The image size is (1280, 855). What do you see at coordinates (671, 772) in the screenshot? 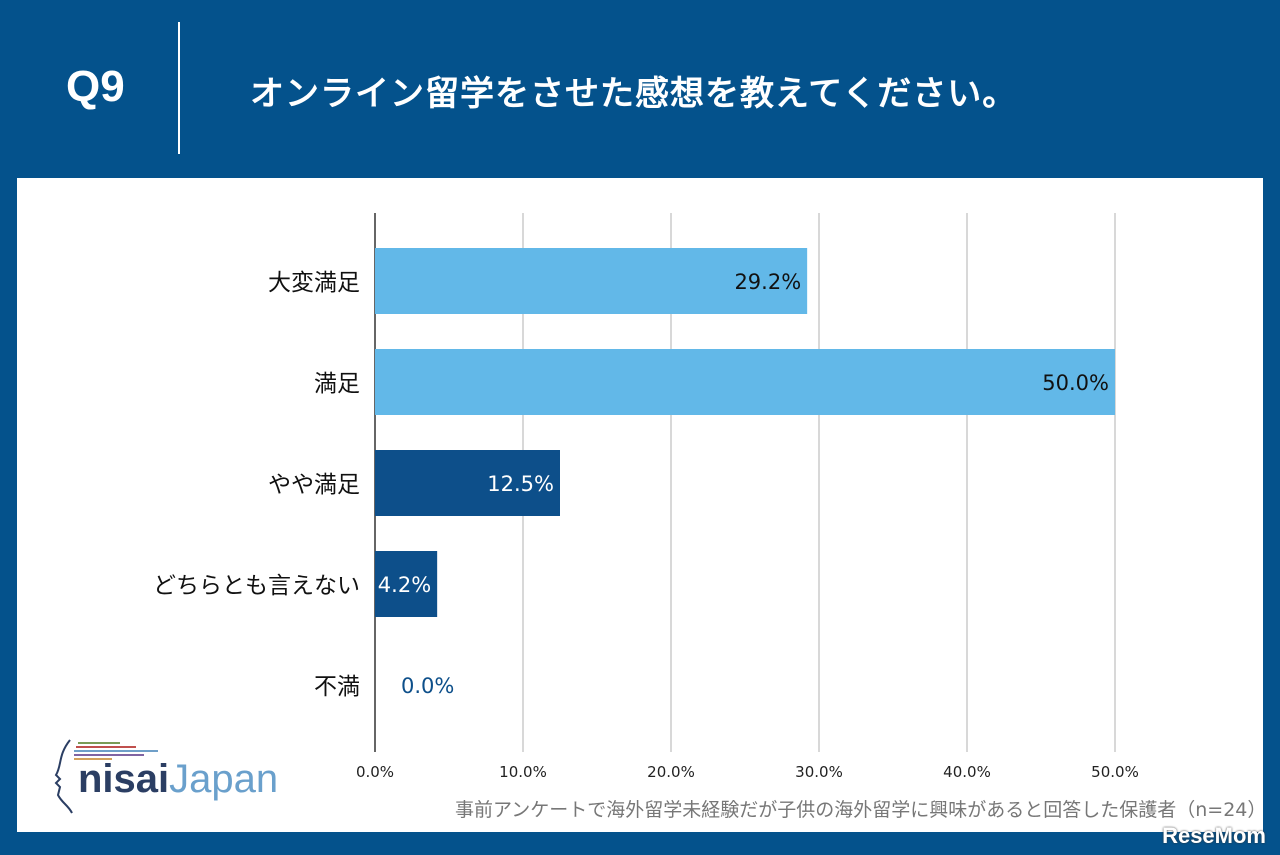
I see `x-tick-label: 20.0%` at bounding box center [671, 772].